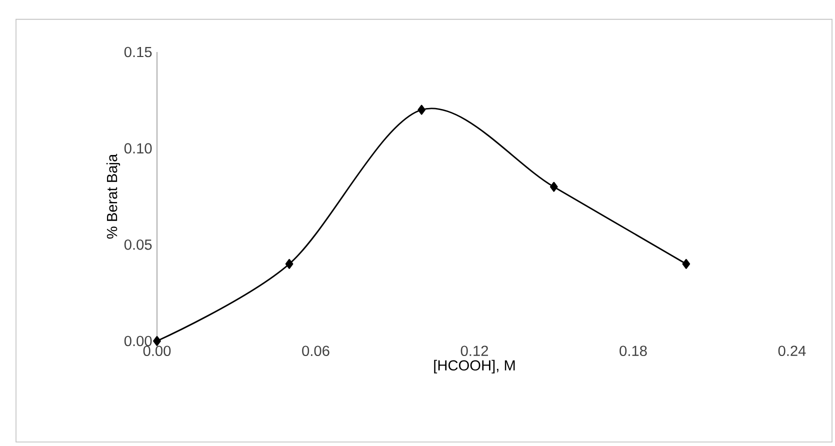 The height and width of the screenshot is (446, 835). Describe the element at coordinates (138, 52) in the screenshot. I see `y-tick-label: 0.15` at that location.